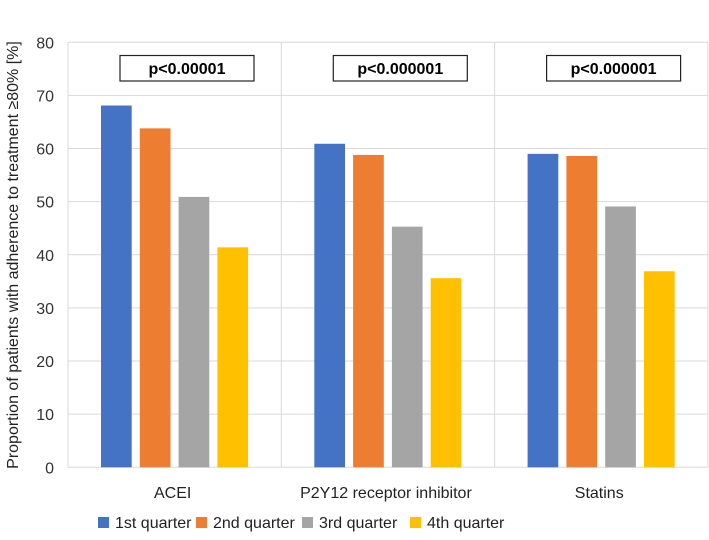 This screenshot has height=540, width=709. Describe the element at coordinates (254, 523) in the screenshot. I see `legend-label: 2nd quarter` at that location.